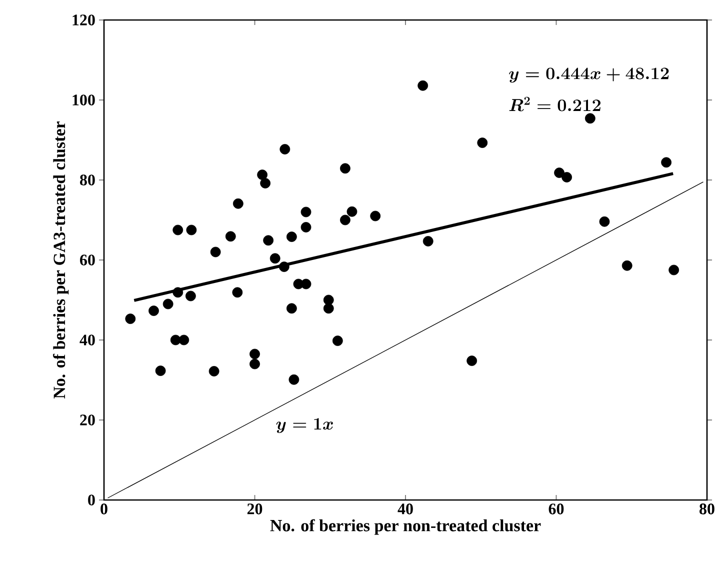 The width and height of the screenshot is (720, 568). I want to click on x-tick-label: 40, so click(405, 509).